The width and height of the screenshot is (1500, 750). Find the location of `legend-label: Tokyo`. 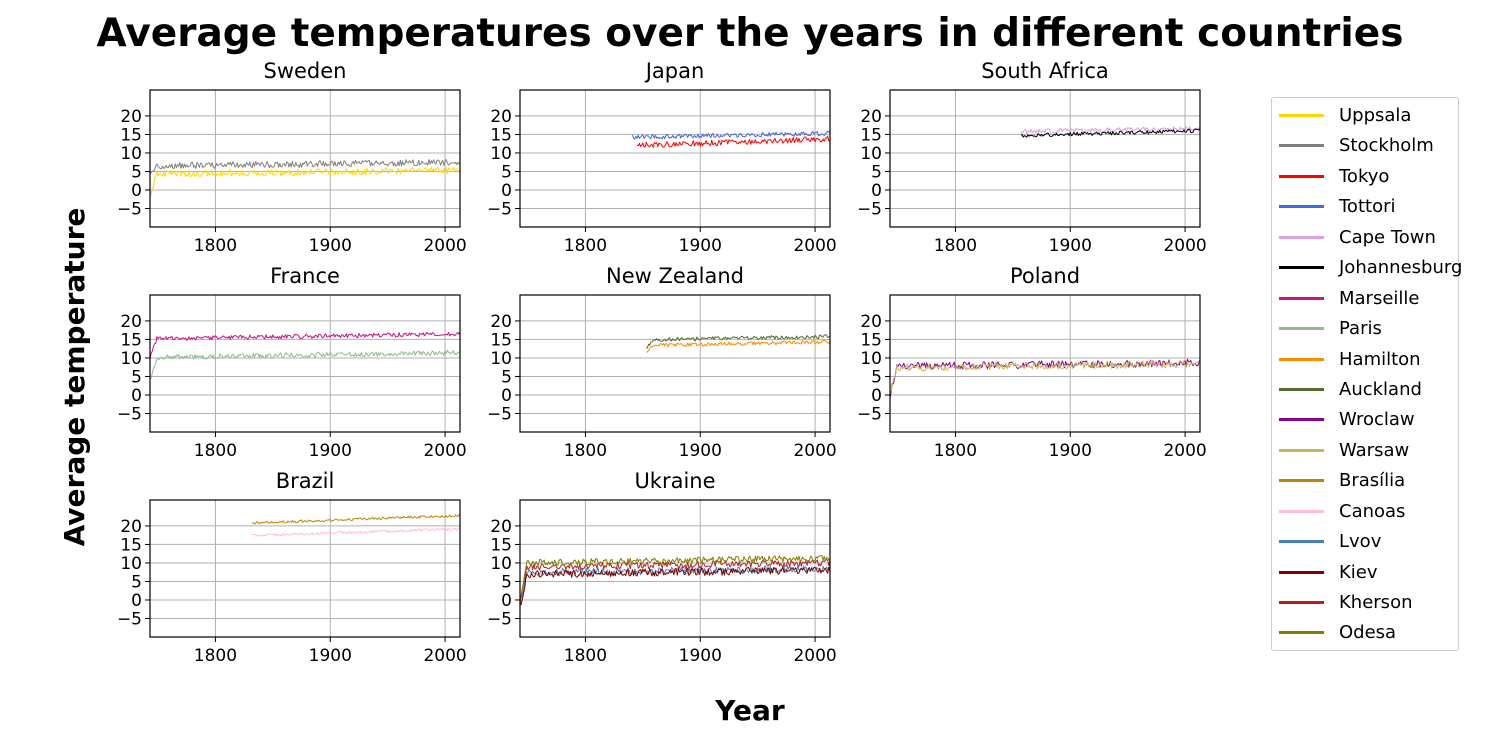

legend-label: Tokyo is located at coordinates (1364, 176).